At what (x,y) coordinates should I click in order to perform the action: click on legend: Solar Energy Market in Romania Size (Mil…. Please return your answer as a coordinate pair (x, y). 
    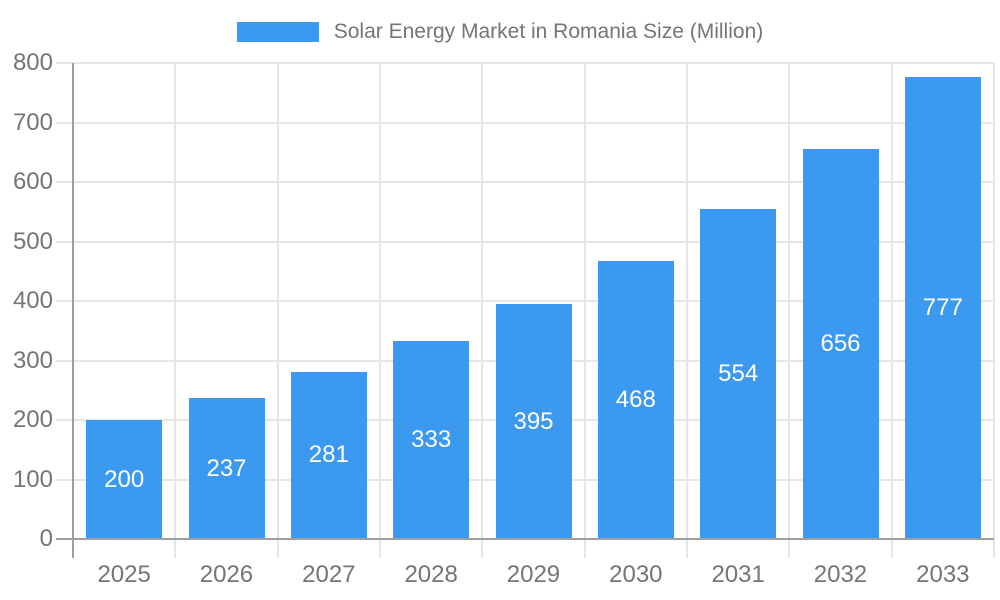
    Looking at the image, I should click on (500, 32).